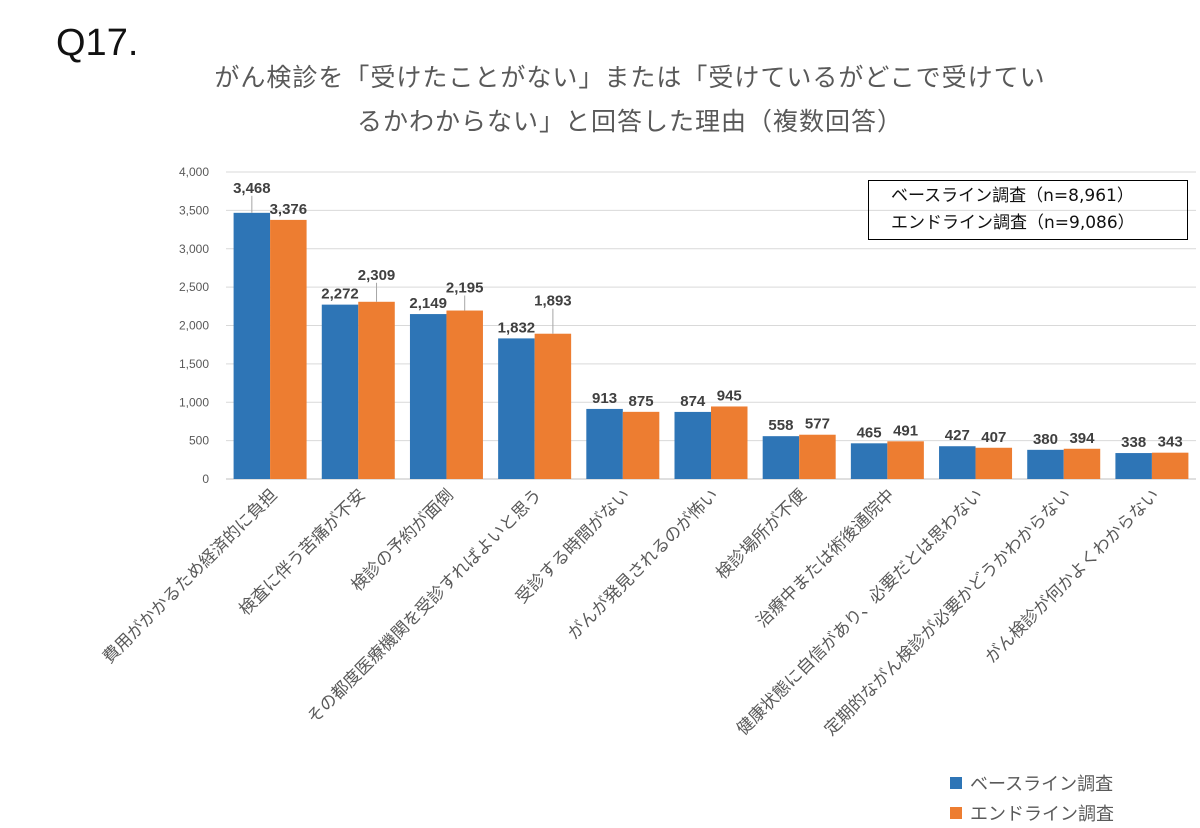  What do you see at coordinates (1042, 814) in the screenshot?
I see `legend-label-endline: エンドライン調査` at bounding box center [1042, 814].